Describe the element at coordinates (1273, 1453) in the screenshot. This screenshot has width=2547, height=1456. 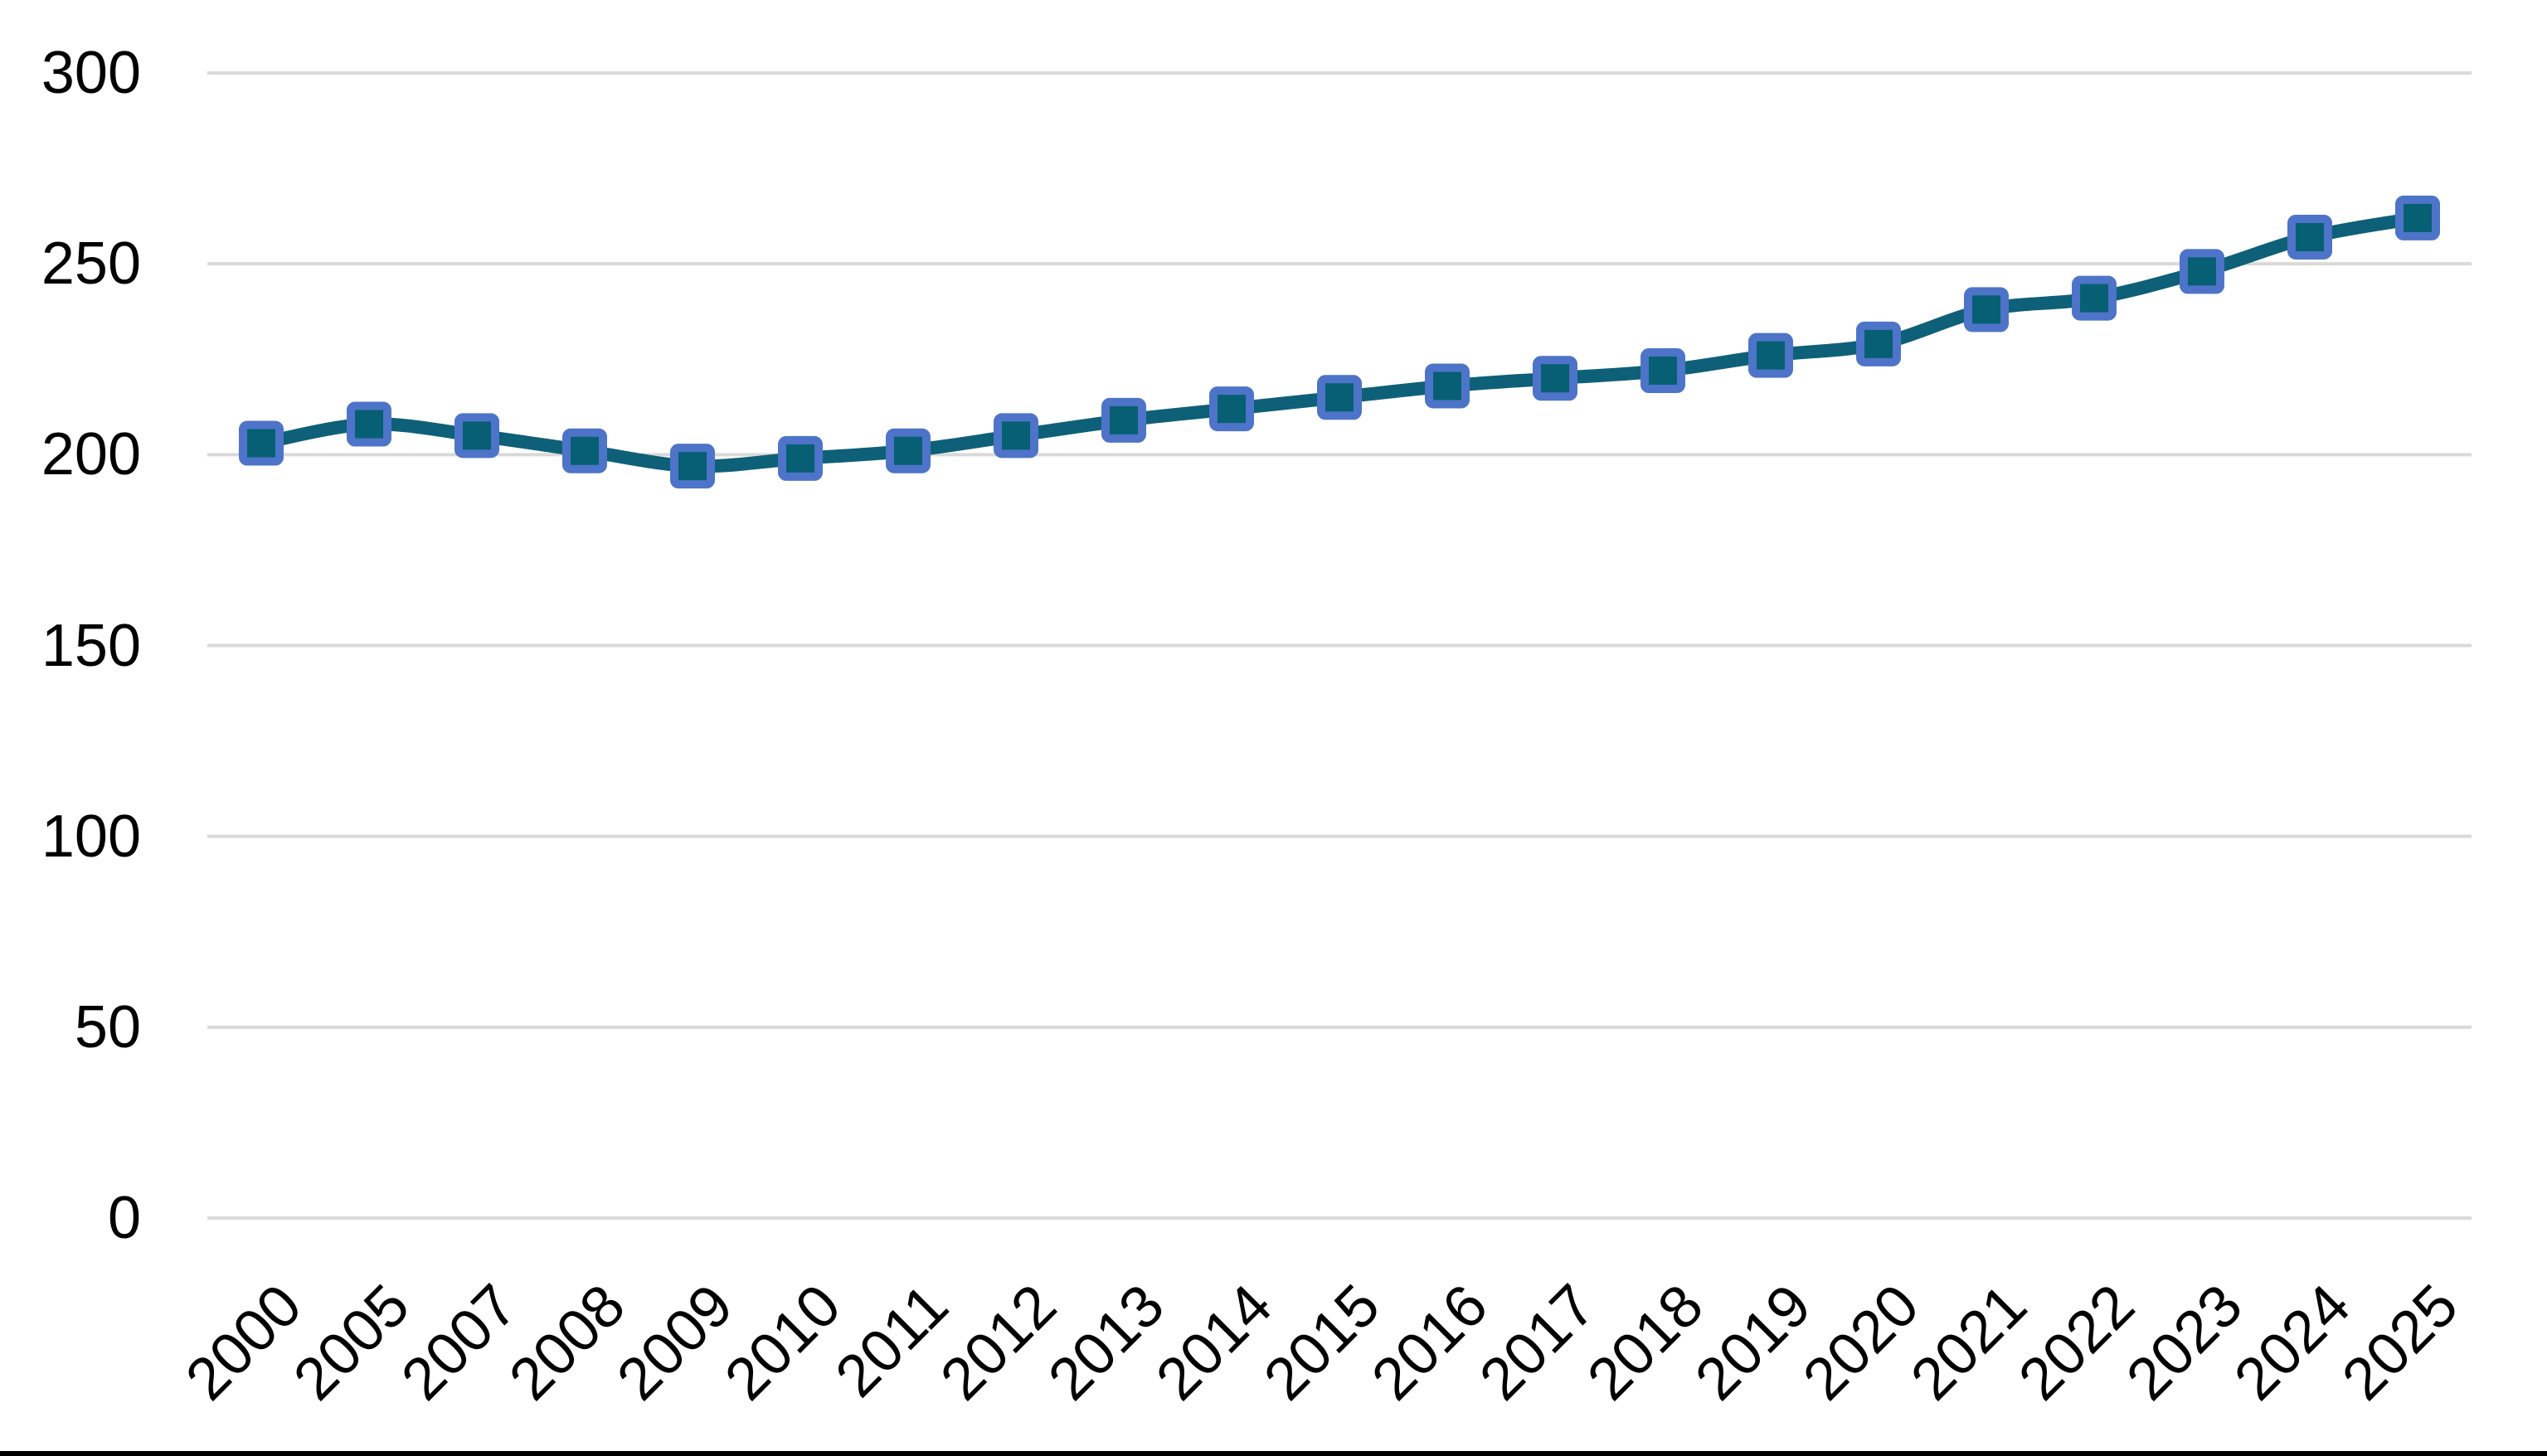
I see `chart-bottom-border` at that location.